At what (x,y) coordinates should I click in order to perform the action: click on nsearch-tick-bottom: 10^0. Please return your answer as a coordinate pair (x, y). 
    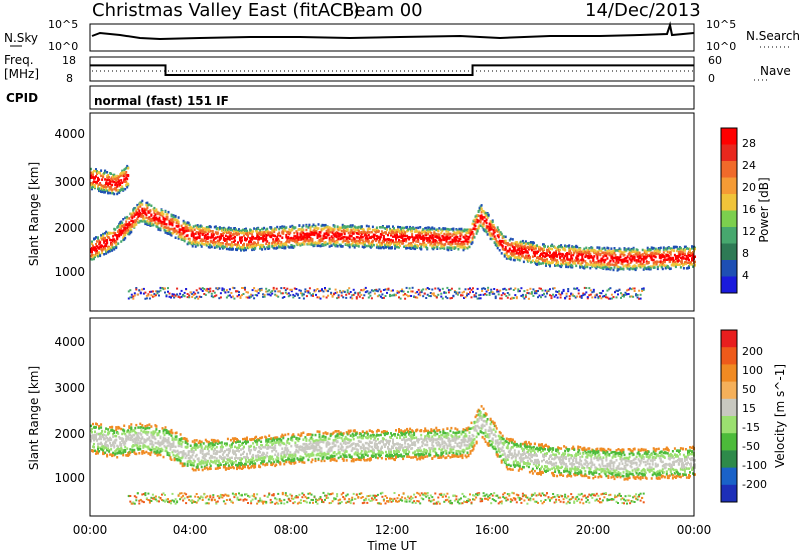
    Looking at the image, I should click on (721, 46).